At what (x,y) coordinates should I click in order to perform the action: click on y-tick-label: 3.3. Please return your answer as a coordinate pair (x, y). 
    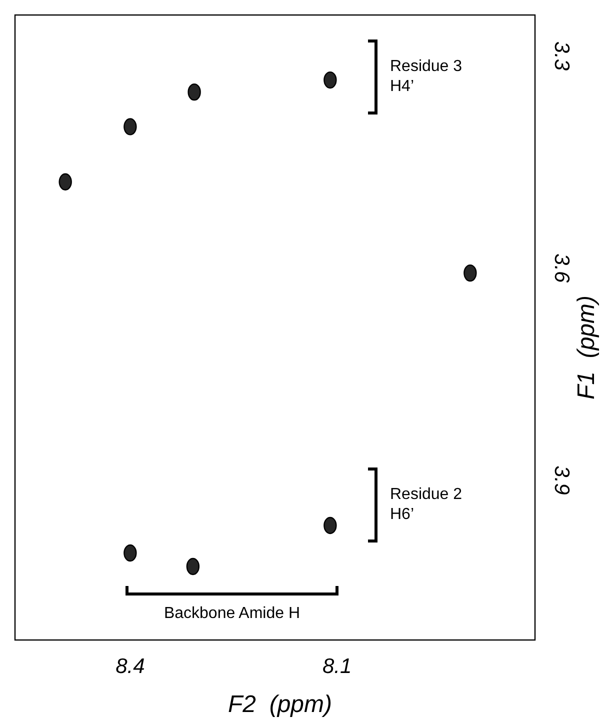
    Looking at the image, I should click on (561, 56).